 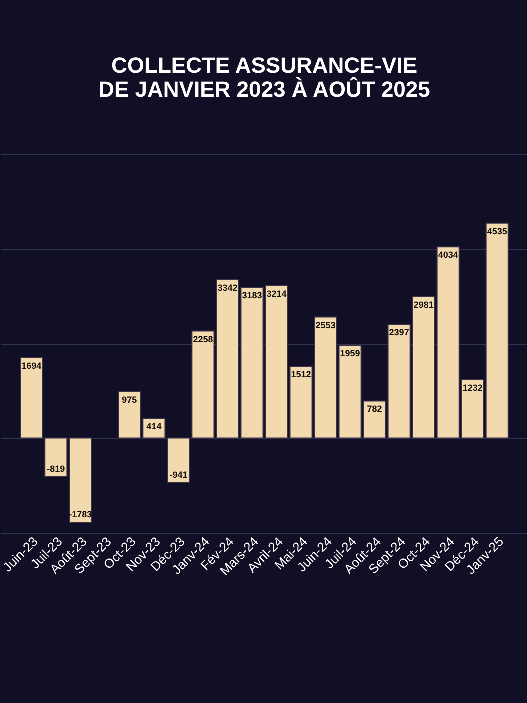 What do you see at coordinates (203, 339) in the screenshot?
I see `data-label: 2258` at bounding box center [203, 339].